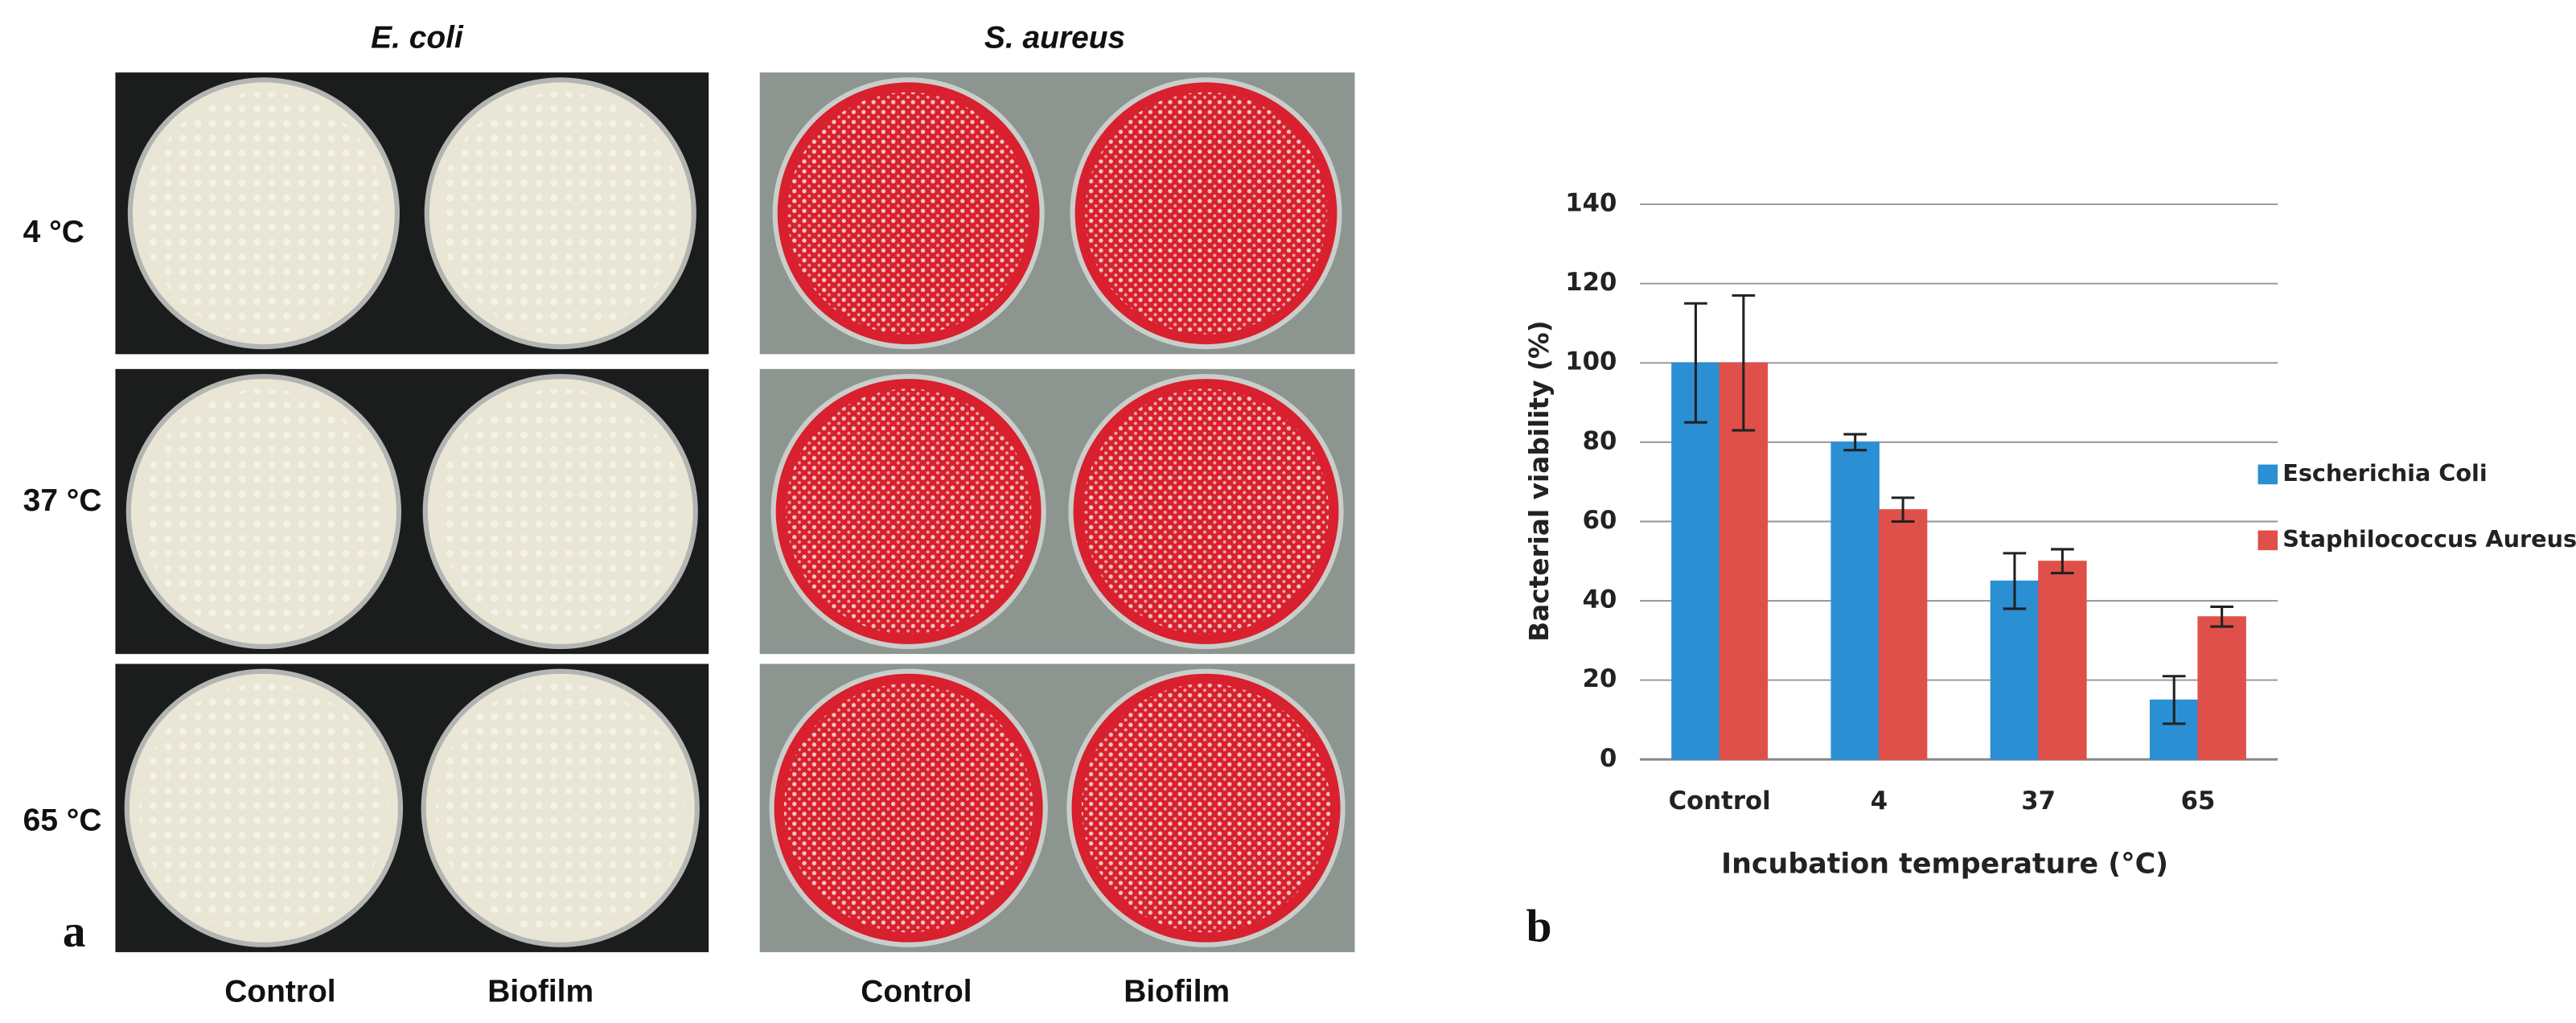 This screenshot has width=2576, height=1023. Describe the element at coordinates (1600, 678) in the screenshot. I see `y-tick-label: 20` at that location.